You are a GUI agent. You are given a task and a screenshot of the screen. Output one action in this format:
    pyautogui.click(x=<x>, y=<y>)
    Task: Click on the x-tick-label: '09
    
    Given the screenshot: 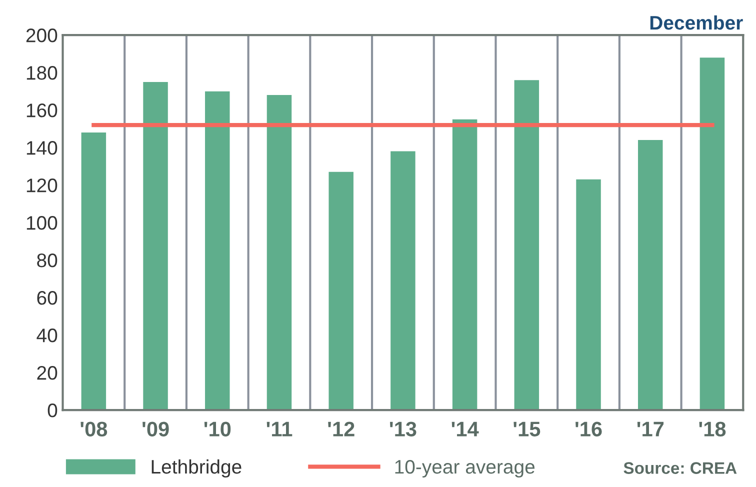 What is the action you would take?
    pyautogui.click(x=155, y=429)
    